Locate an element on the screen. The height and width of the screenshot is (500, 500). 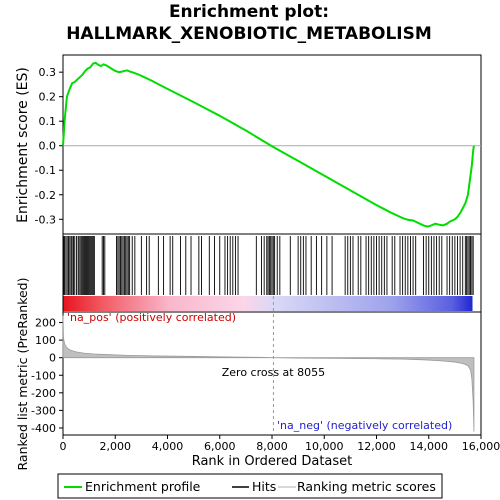
legend-metric-label: Ranking metric scores is located at coordinates (366, 486).